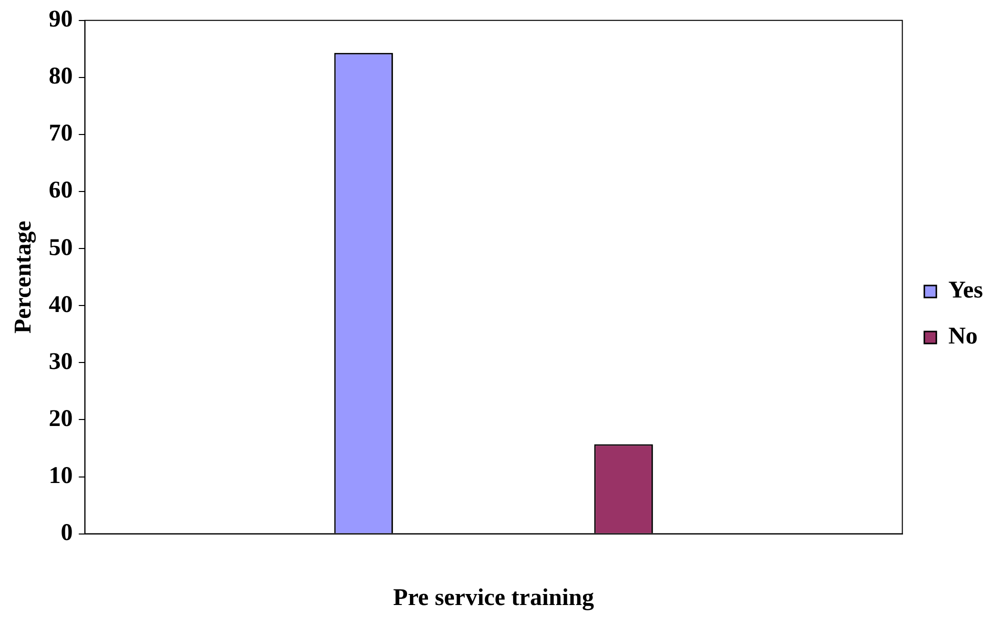  What do you see at coordinates (60, 419) in the screenshot?
I see `y-tick-label: 20` at bounding box center [60, 419].